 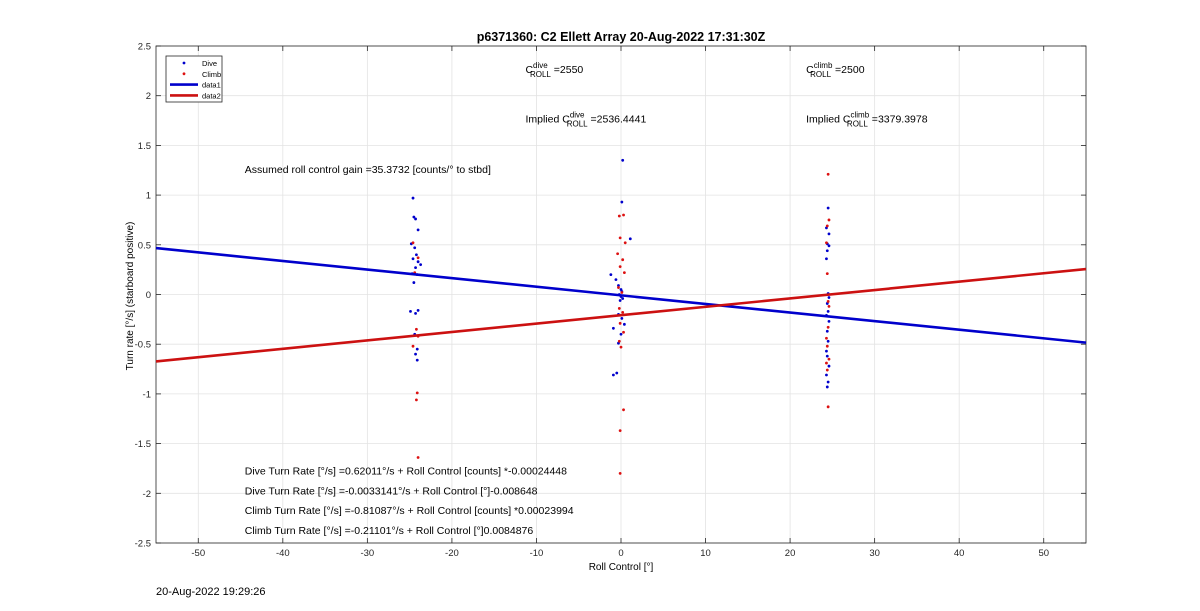 What do you see at coordinates (144, 146) in the screenshot?
I see `y-tick-label: 1.5` at bounding box center [144, 146].